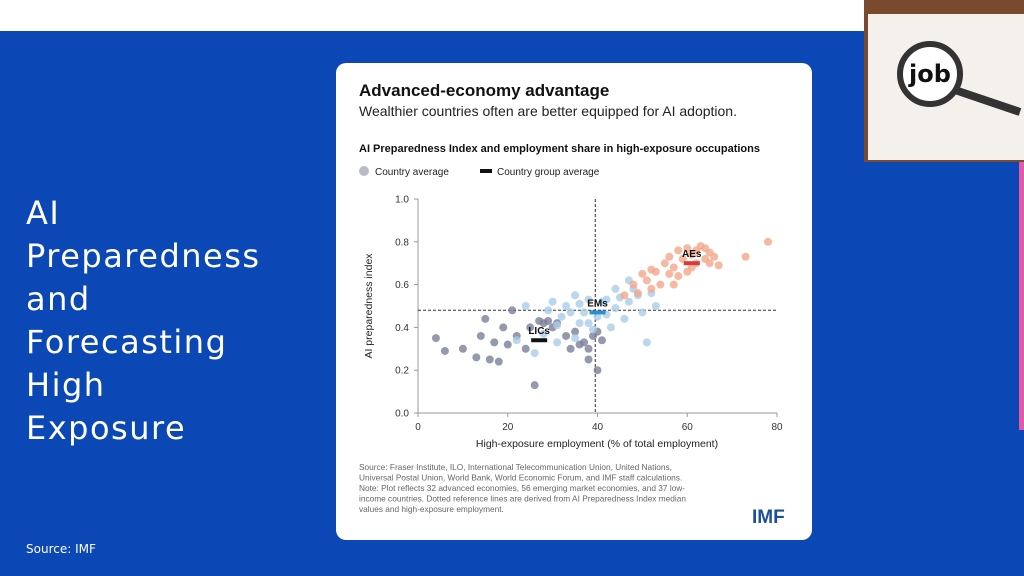 Image resolution: width=1024 pixels, height=576 pixels. Describe the element at coordinates (484, 90) in the screenshot. I see `chart-title: Advanced-economy advantage` at that location.